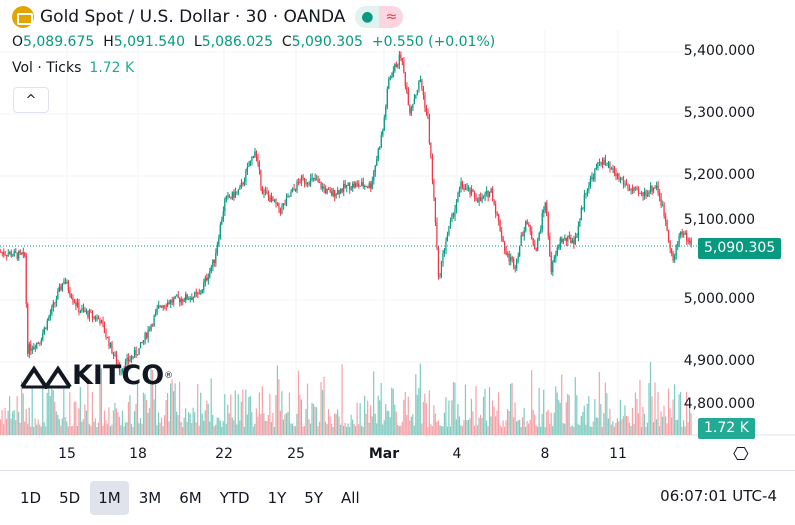 The height and width of the screenshot is (525, 795). I want to click on range-1y: 1Y, so click(277, 498).